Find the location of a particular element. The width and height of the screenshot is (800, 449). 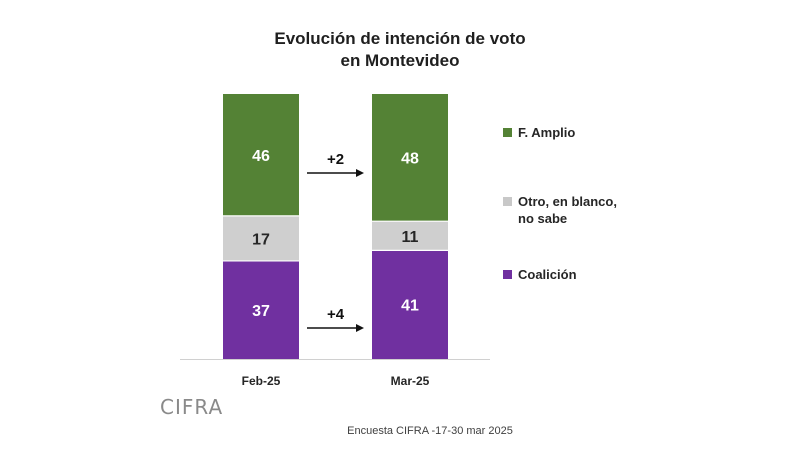

data-label-f-amplio-mar-25: 48 is located at coordinates (410, 159).